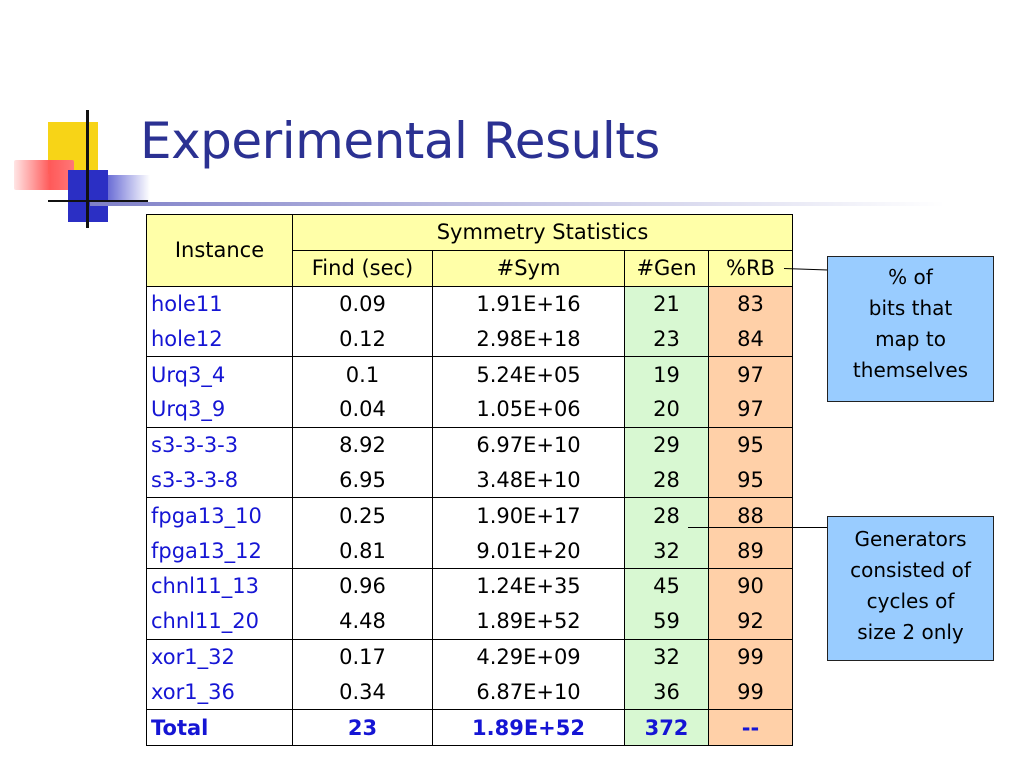 Image resolution: width=1024 pixels, height=768 pixels. What do you see at coordinates (750, 304) in the screenshot?
I see `cell-rb: 83` at bounding box center [750, 304].